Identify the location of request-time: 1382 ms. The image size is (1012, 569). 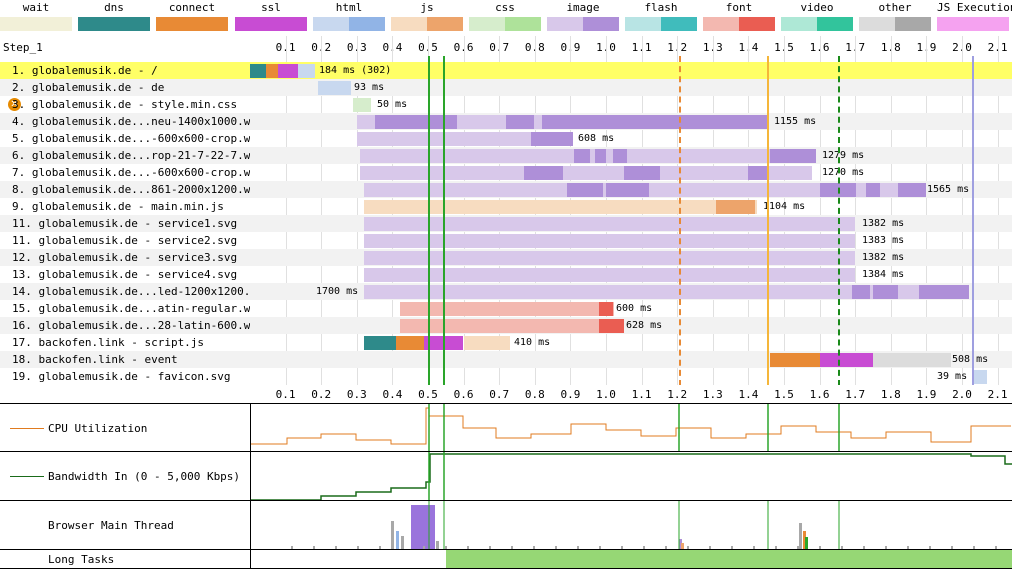
(883, 223).